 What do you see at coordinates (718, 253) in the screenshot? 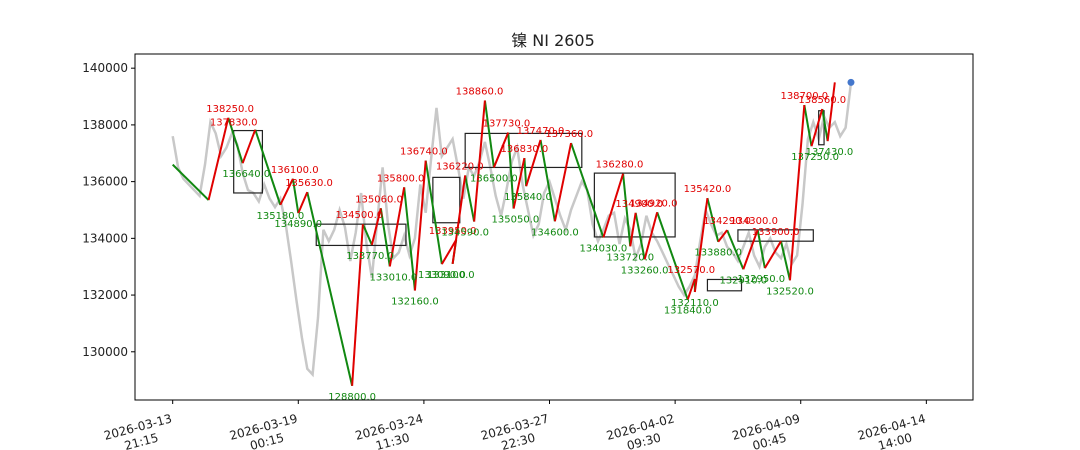
I see `low-point-label: 133880.0` at bounding box center [718, 253].